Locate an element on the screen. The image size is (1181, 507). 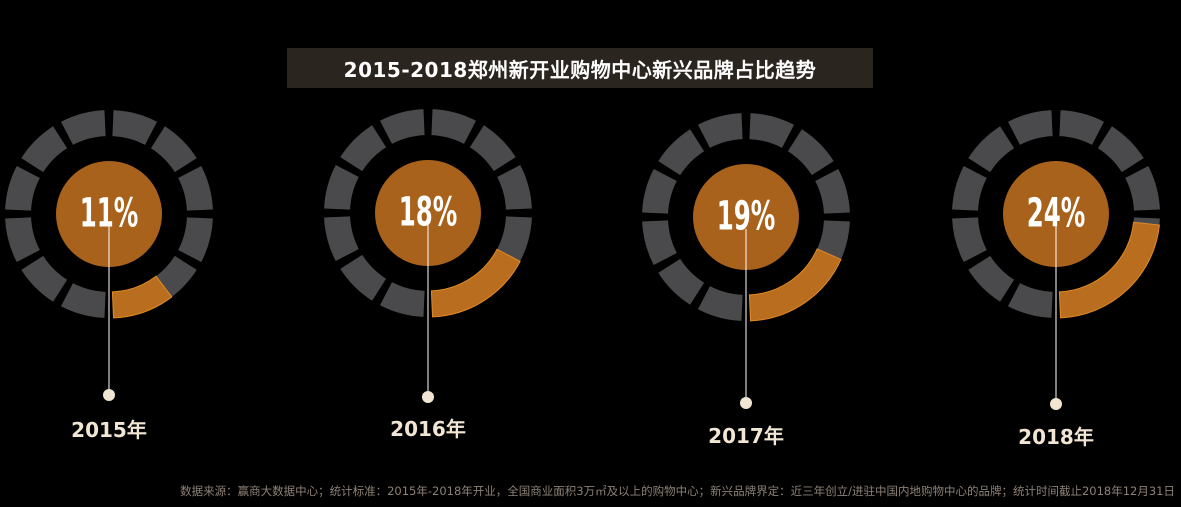
chart-title-bar: 2015-2018郑州新开业购物中心新兴品牌占比趋势 is located at coordinates (580, 68).